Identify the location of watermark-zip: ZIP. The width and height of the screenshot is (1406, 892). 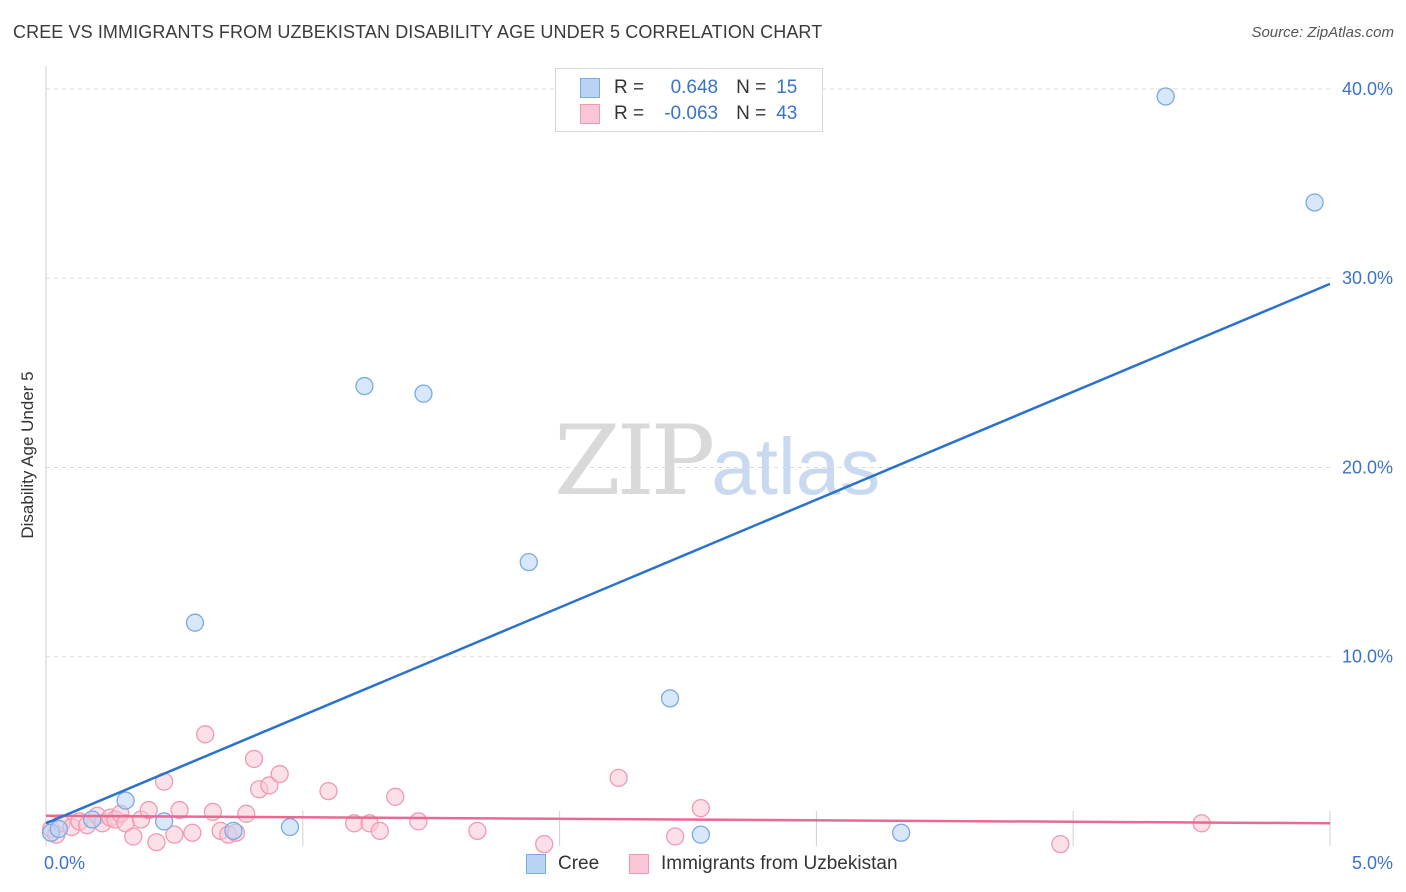
(634, 461).